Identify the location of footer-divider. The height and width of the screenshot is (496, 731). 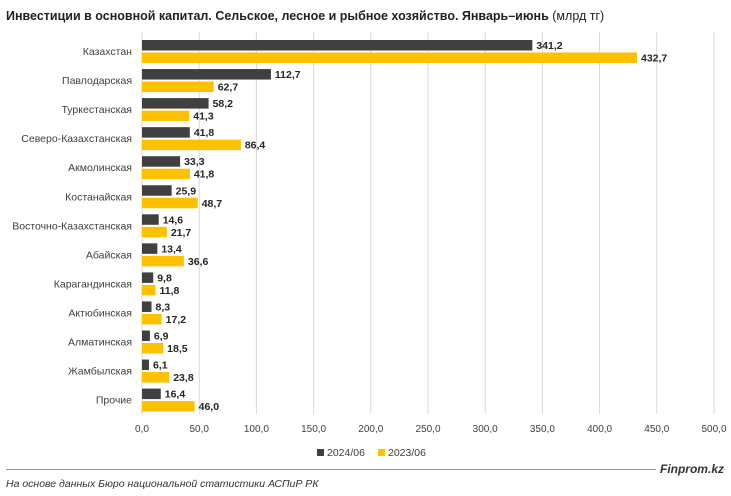
(365, 469).